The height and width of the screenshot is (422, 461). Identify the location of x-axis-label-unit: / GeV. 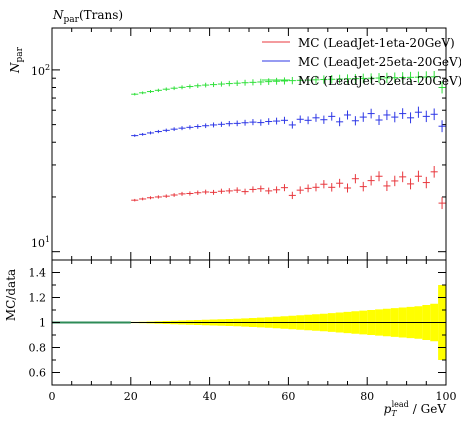
(430, 409).